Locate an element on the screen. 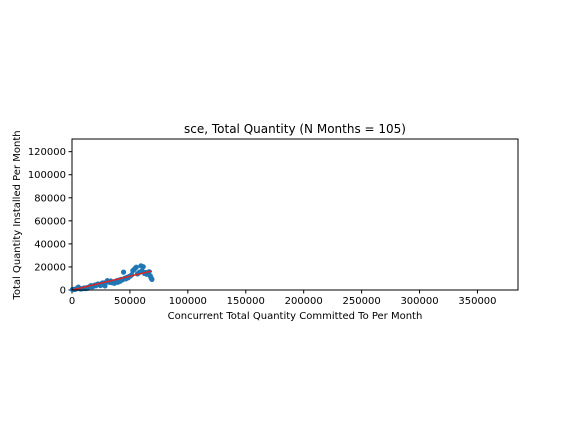 The width and height of the screenshot is (576, 432). y-axis-ticks: 0 20000 40000 60000 80000 100000 120000 is located at coordinates (50, 222).